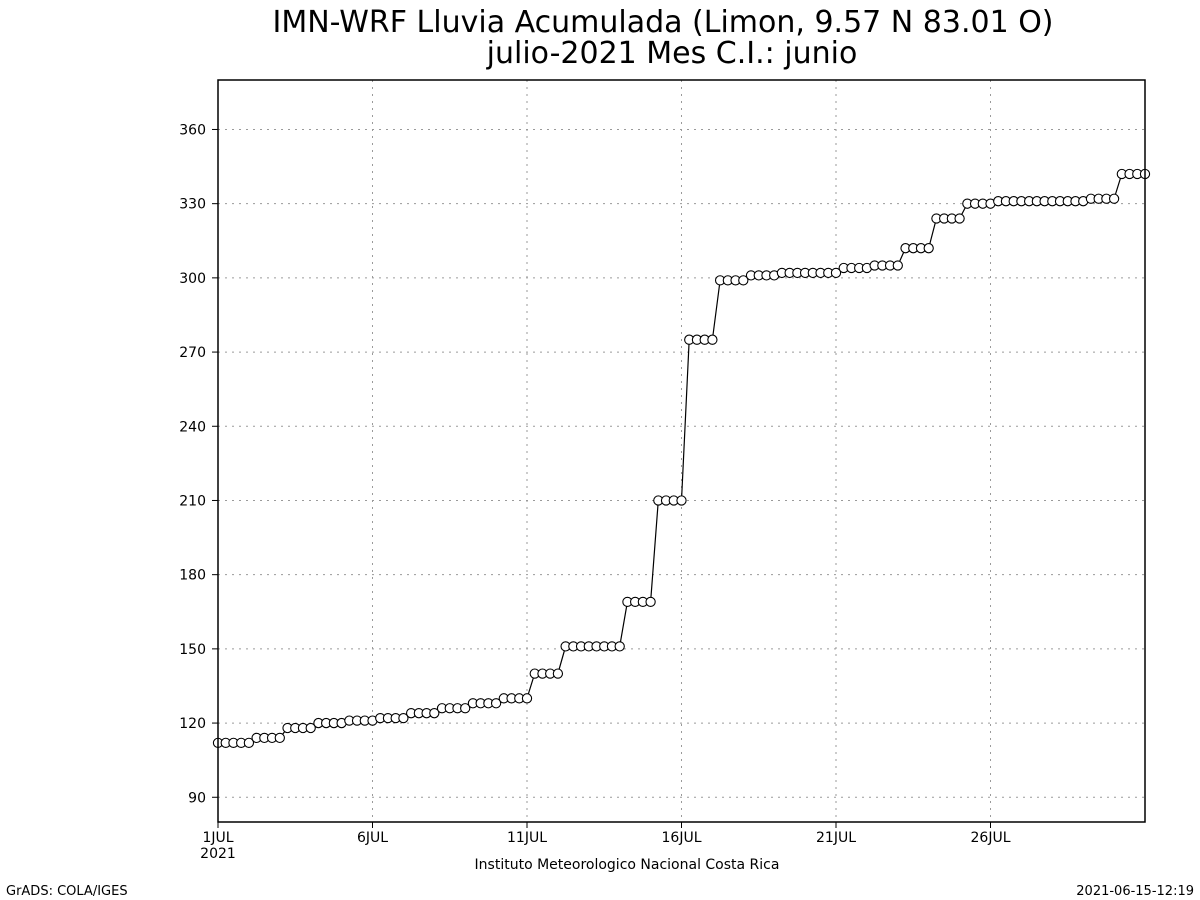 The height and width of the screenshot is (900, 1200). I want to click on x-tick-label: 6JUL, so click(372, 838).